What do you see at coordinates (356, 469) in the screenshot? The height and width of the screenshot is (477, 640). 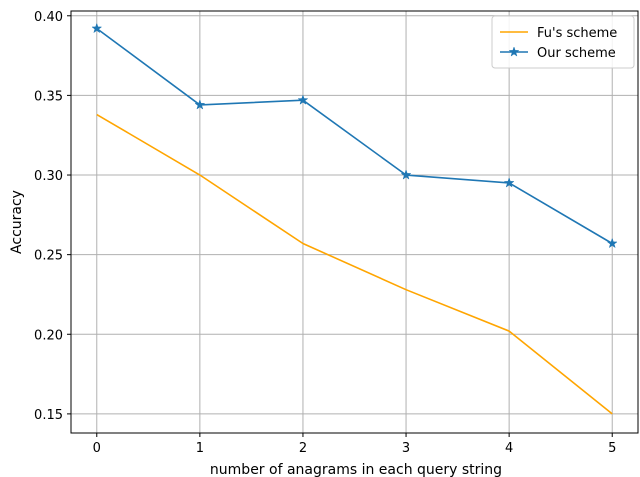 I see `x-axis-label: number of anagrams in each query string` at bounding box center [356, 469].